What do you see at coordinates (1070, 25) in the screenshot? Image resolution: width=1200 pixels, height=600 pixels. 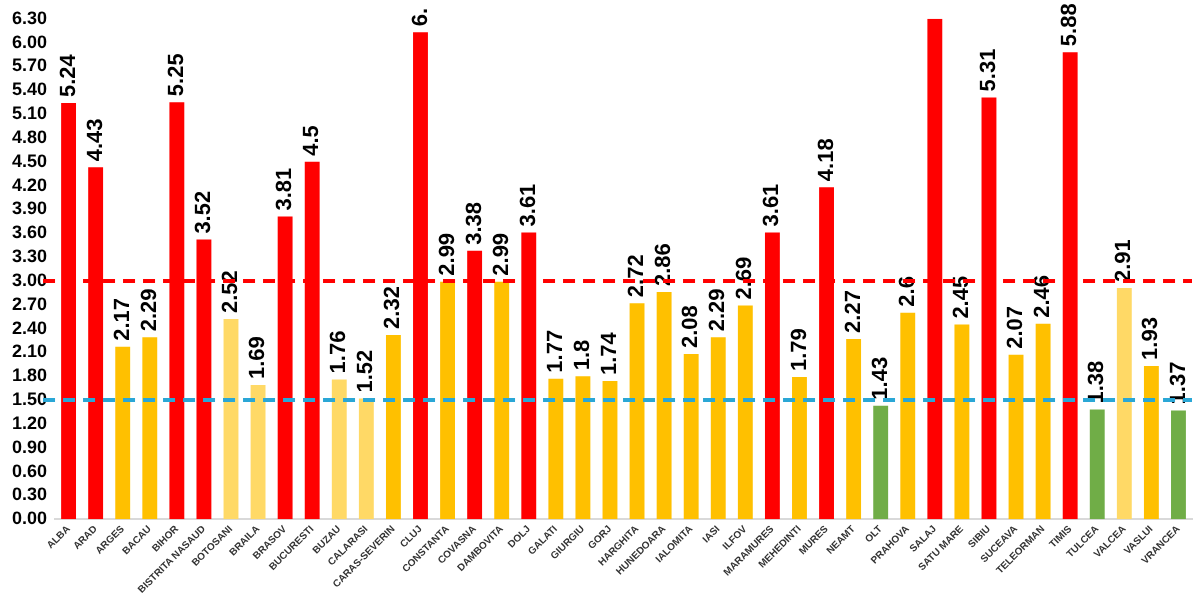 I see `data-label: 5.88` at bounding box center [1070, 25].